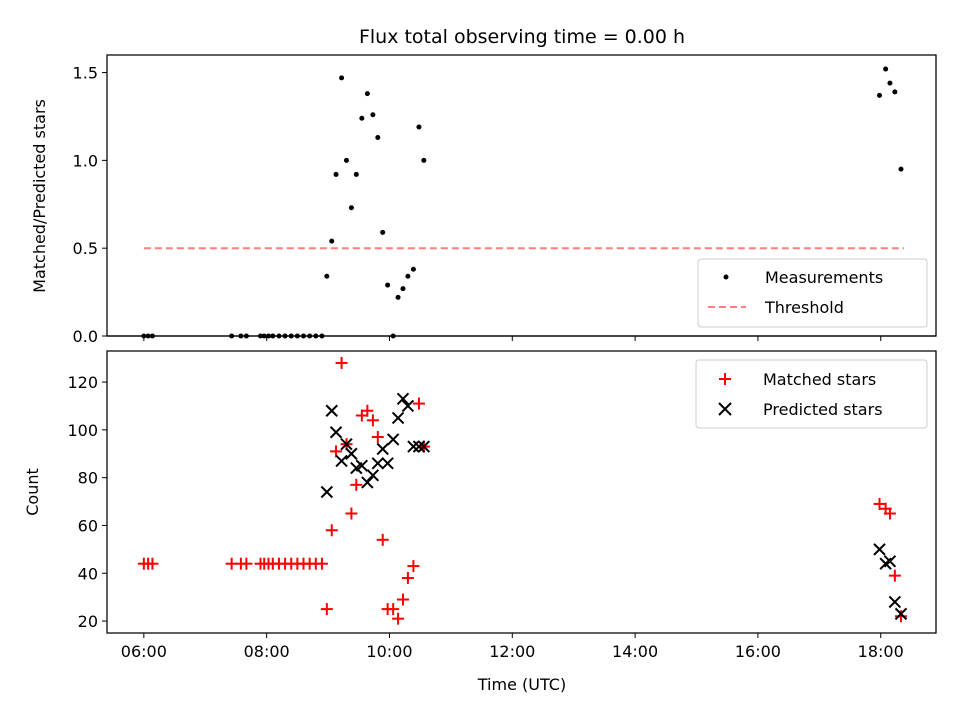  Describe the element at coordinates (267, 651) in the screenshot. I see `bottom-x-tick-label: 08:00` at that location.